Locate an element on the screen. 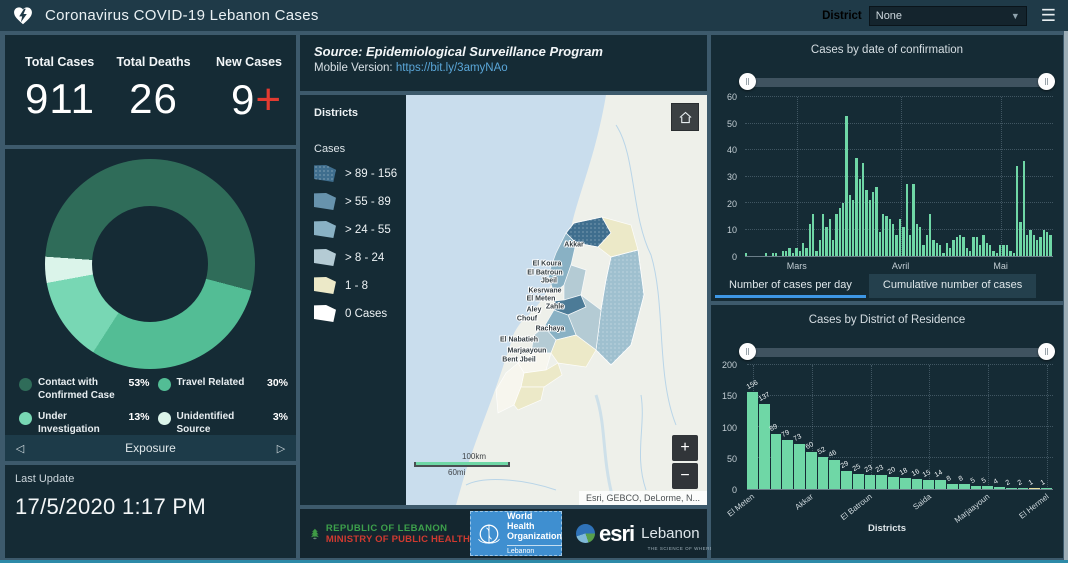  menu-button: ☰ is located at coordinates (1048, 15).